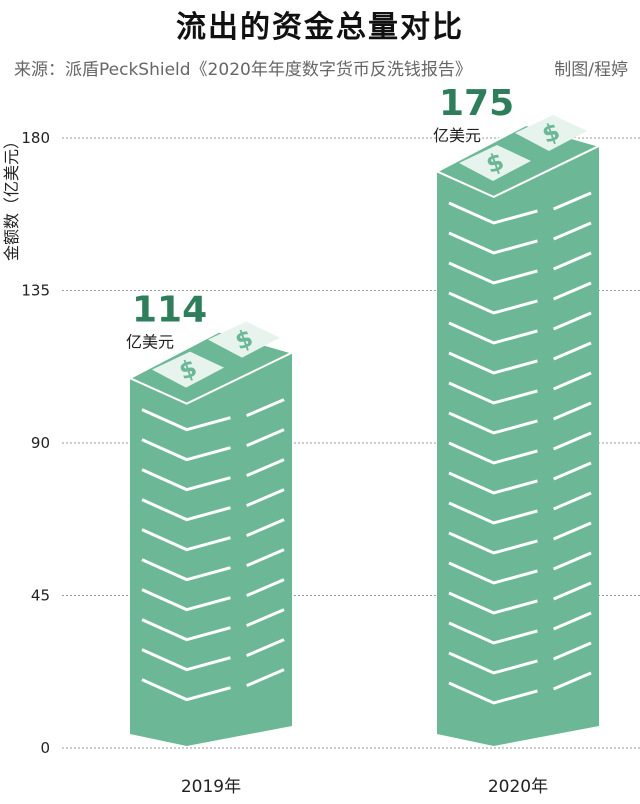 This screenshot has width=640, height=804. Describe the element at coordinates (476, 103) in the screenshot. I see `data-label: 175` at that location.